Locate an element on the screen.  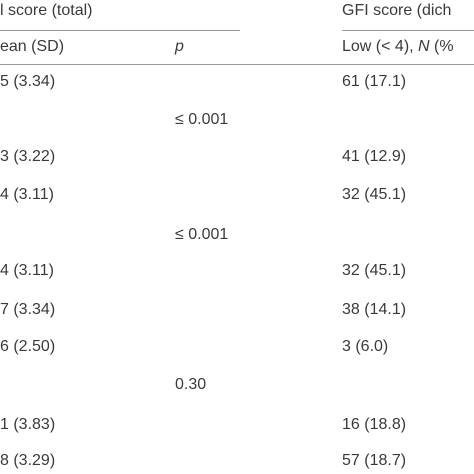
table-cell-low: 41 (12.9) is located at coordinates (374, 156).